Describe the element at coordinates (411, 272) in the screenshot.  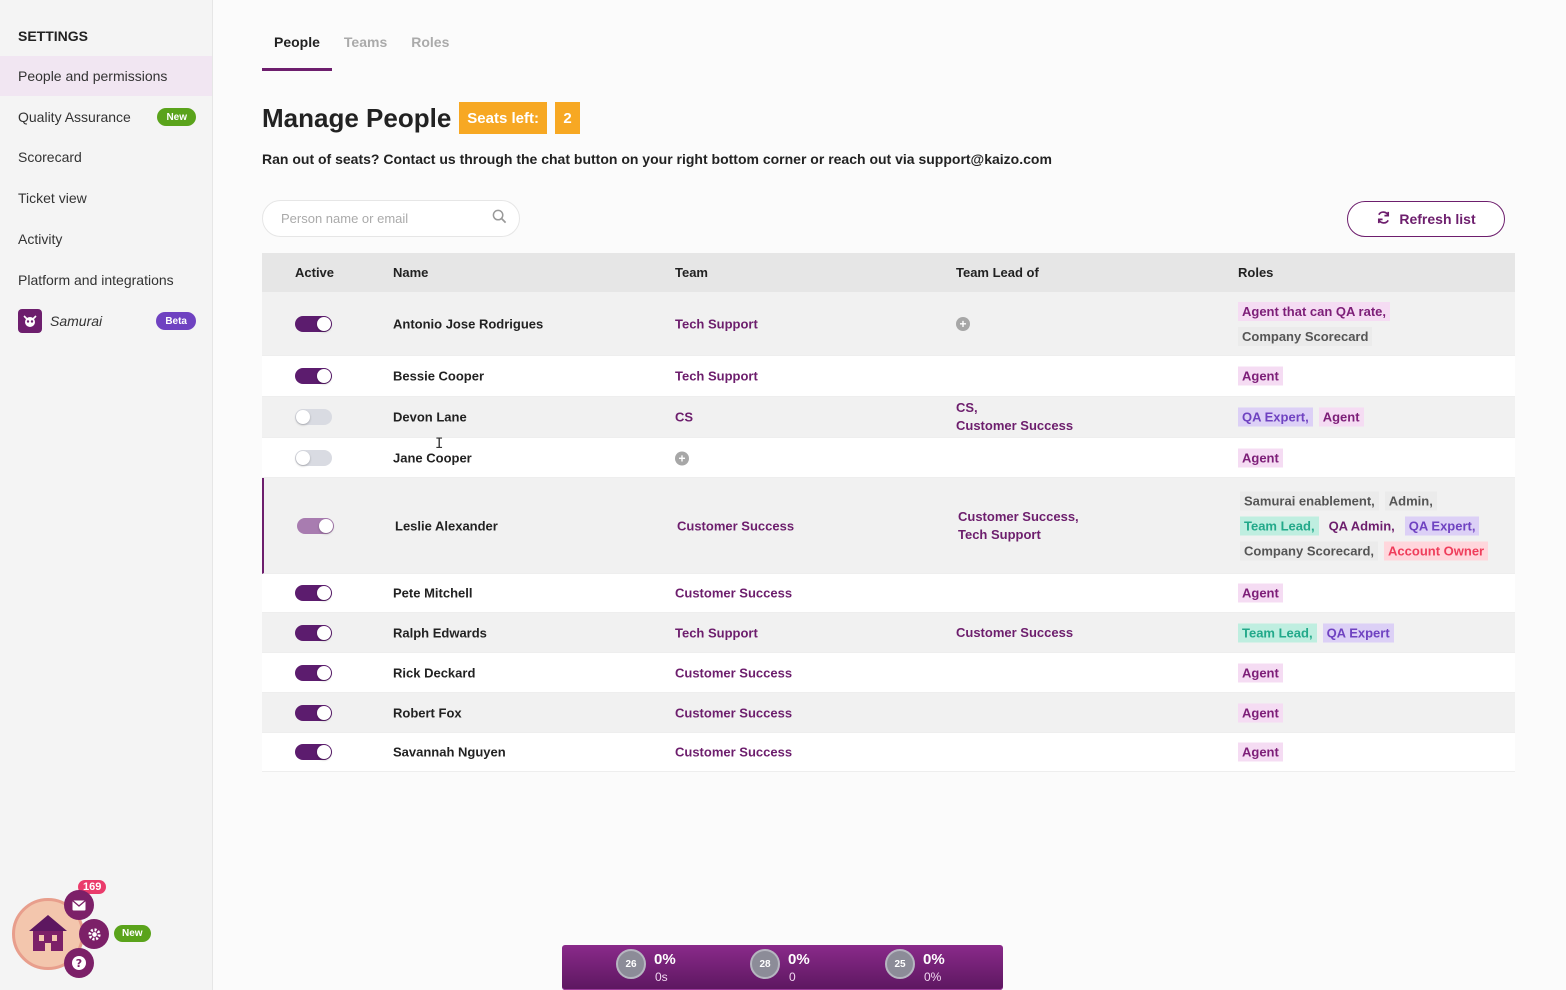
I see `column-header-name: Name` at that location.